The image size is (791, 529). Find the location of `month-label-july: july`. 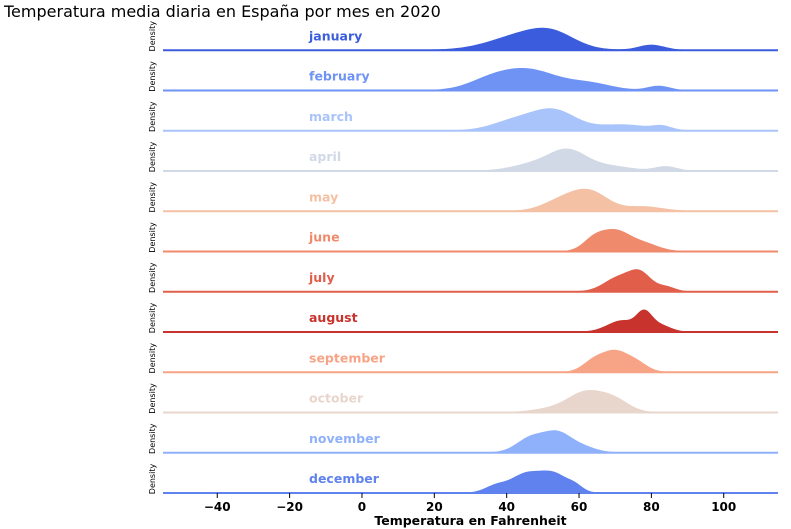

month-label-july: july is located at coordinates (321, 277).